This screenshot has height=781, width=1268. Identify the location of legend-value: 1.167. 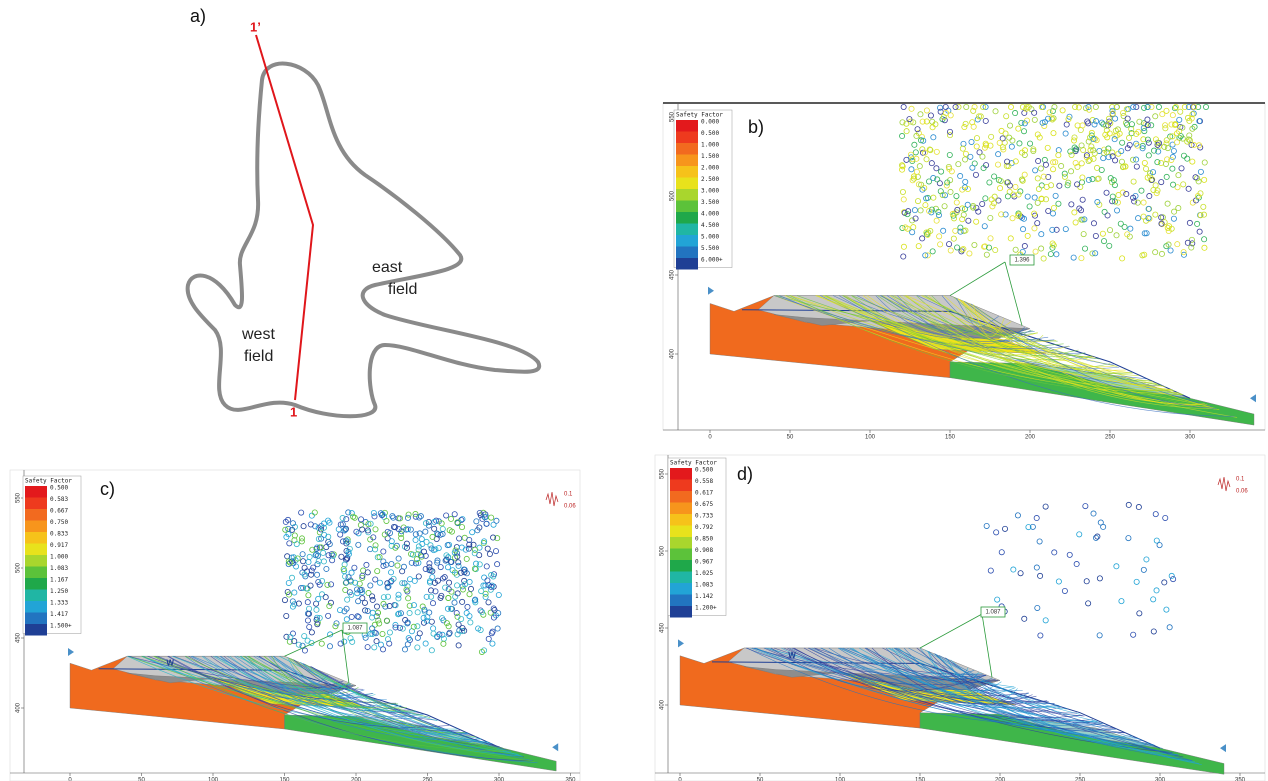
(59, 580).